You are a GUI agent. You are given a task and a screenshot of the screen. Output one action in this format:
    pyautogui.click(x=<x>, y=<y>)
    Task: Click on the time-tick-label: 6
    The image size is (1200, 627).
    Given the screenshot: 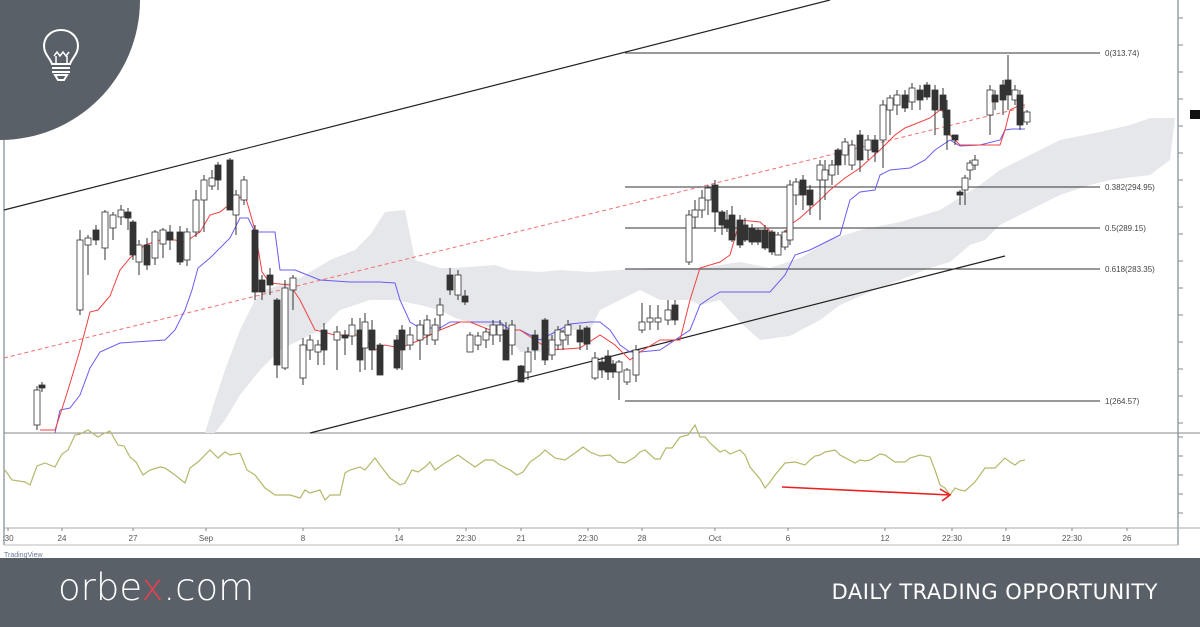 What is the action you would take?
    pyautogui.click(x=788, y=538)
    